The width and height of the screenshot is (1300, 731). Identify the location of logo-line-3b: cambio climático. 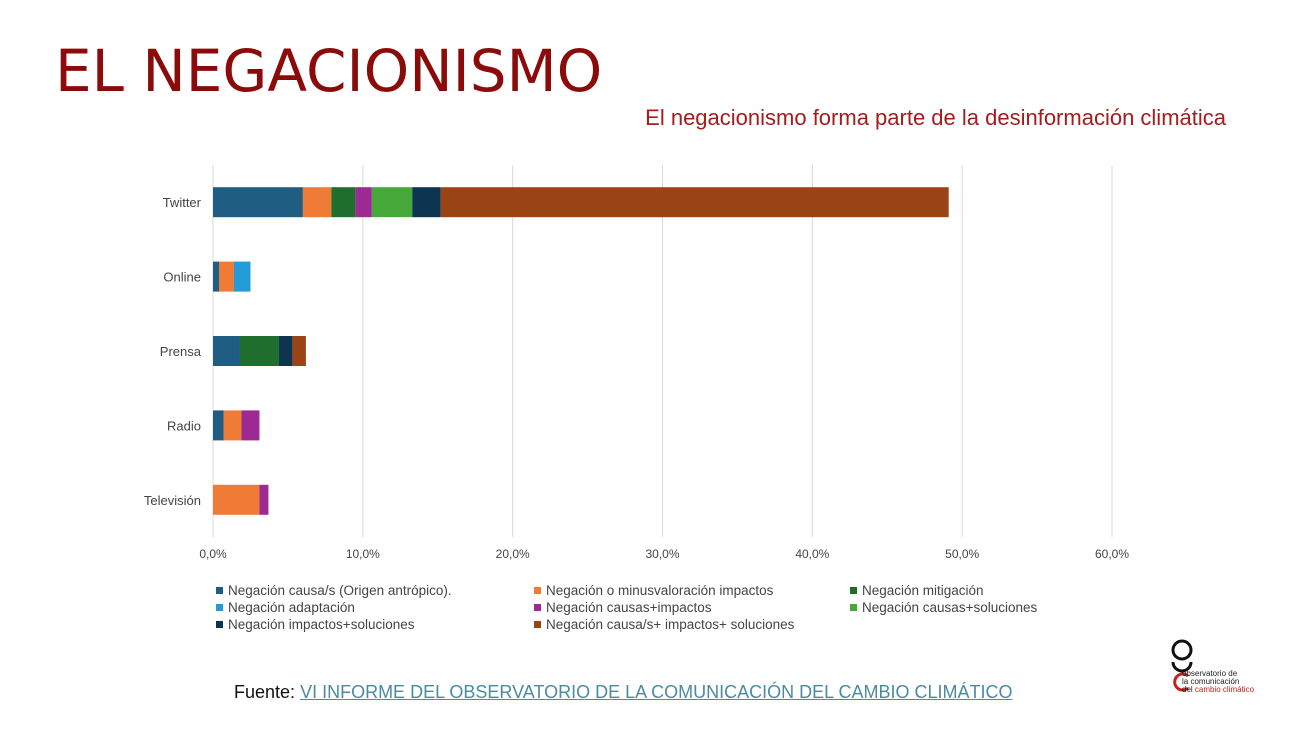
(1224, 689).